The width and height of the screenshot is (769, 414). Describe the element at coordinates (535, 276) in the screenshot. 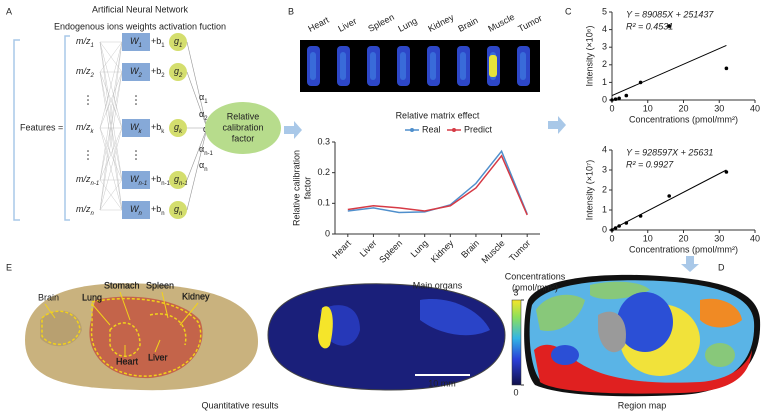

I see `colorbar-title: Concentrations` at that location.